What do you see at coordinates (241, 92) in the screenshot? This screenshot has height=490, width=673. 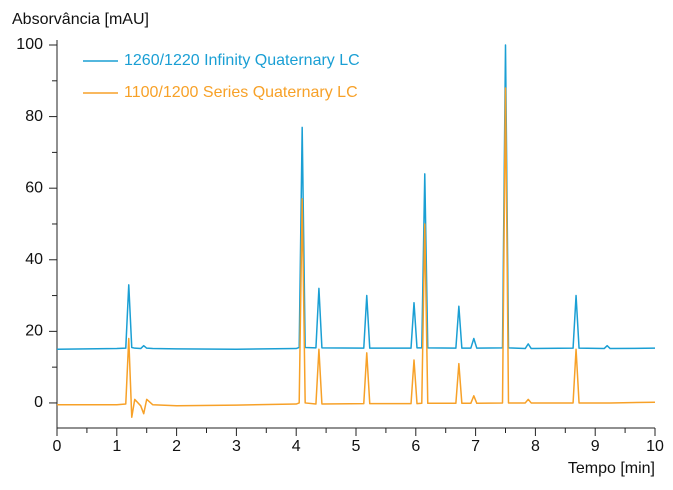 I see `legend-label: 1100/1200 Series Quaternary LC` at bounding box center [241, 92].